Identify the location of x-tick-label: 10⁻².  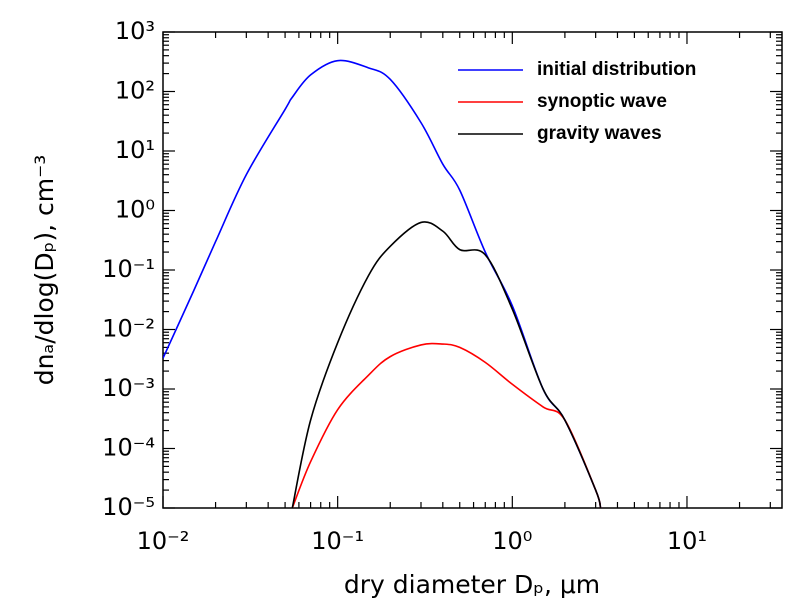
(163, 541).